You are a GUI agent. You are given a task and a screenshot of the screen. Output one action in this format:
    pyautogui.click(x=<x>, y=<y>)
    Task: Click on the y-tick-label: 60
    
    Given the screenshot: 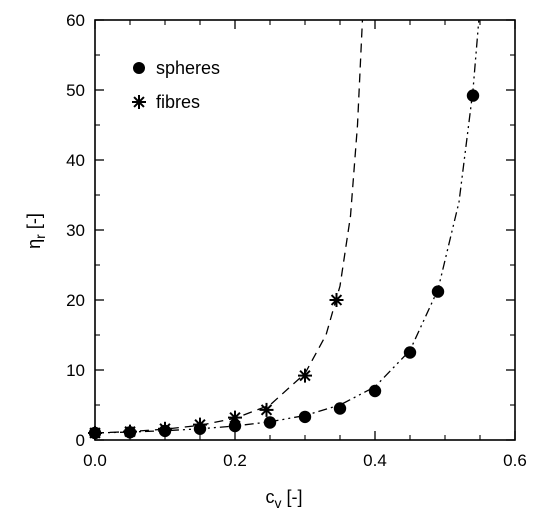 What is the action you would take?
    pyautogui.click(x=75, y=20)
    